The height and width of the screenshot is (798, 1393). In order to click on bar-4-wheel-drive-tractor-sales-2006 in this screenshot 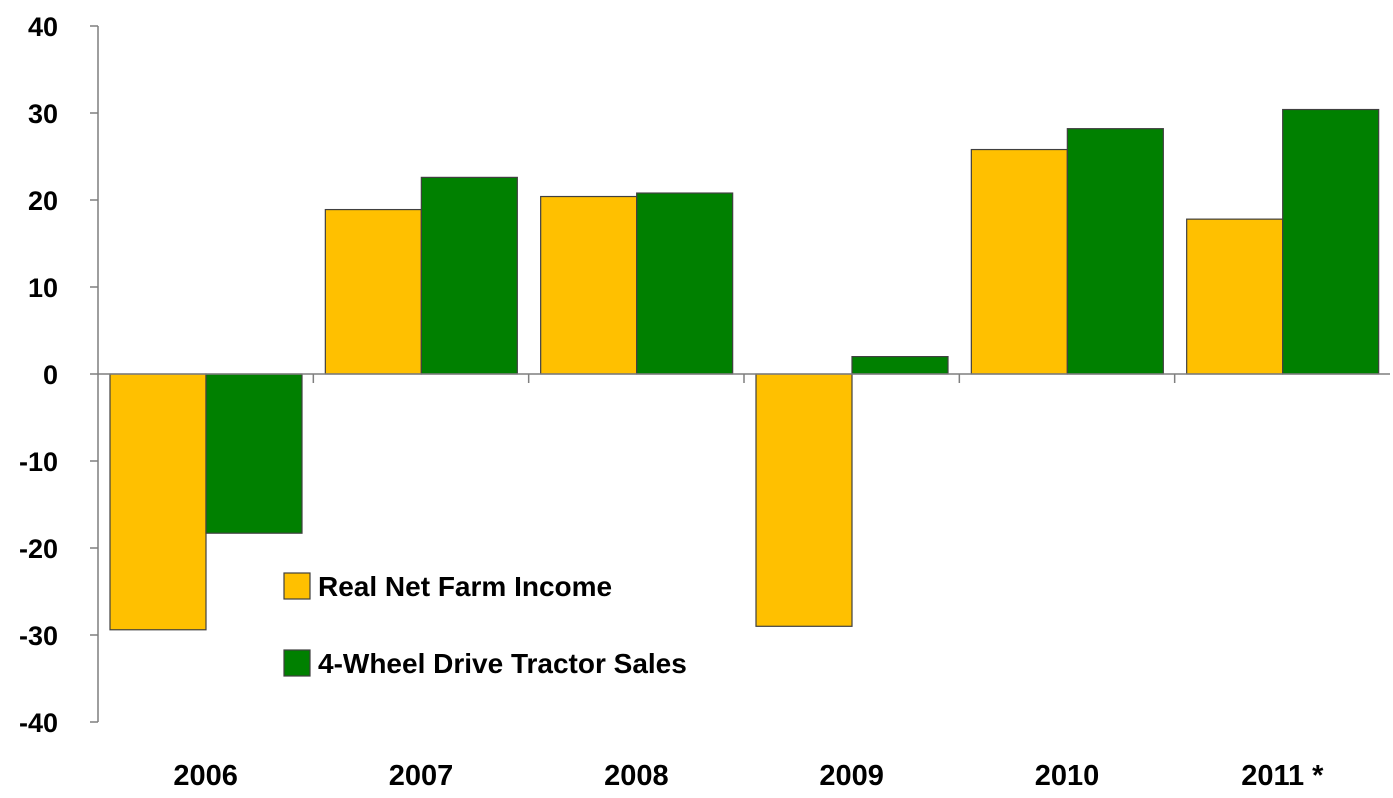, I will do `click(254, 453)`.